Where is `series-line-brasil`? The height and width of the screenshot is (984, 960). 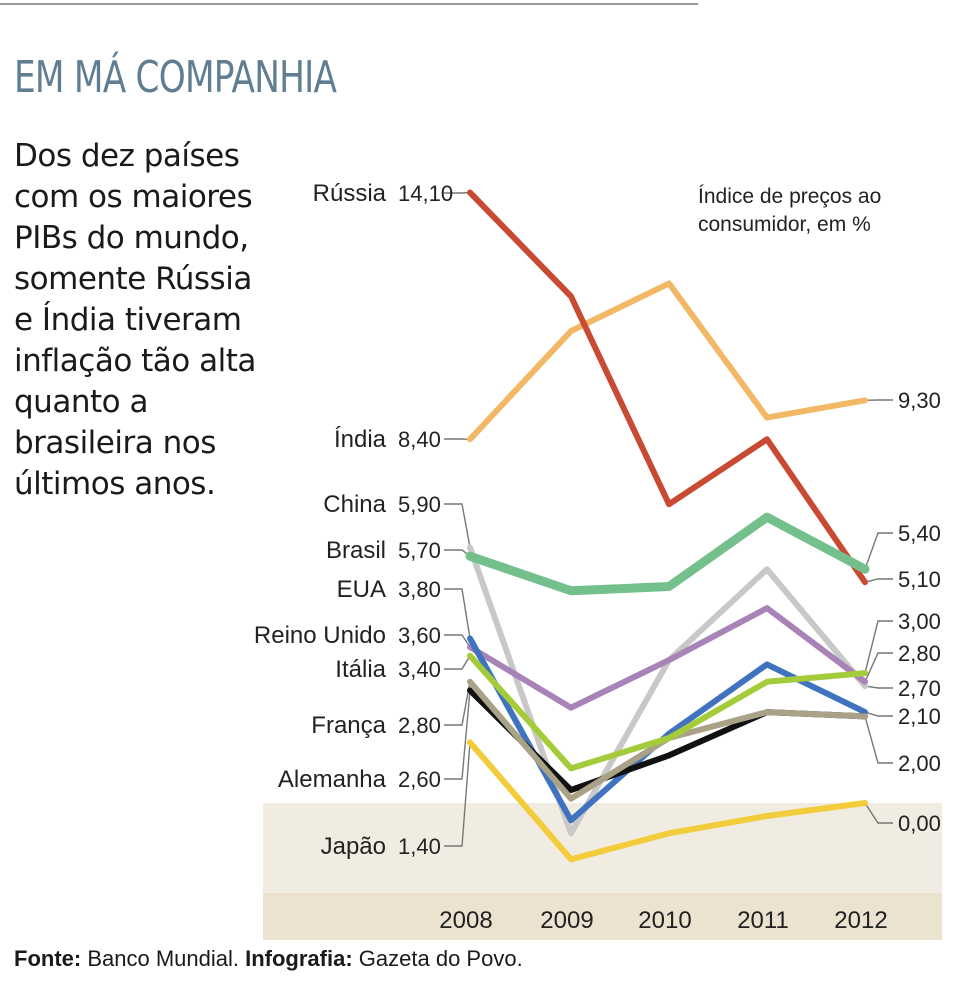 series-line-brasil is located at coordinates (667, 554).